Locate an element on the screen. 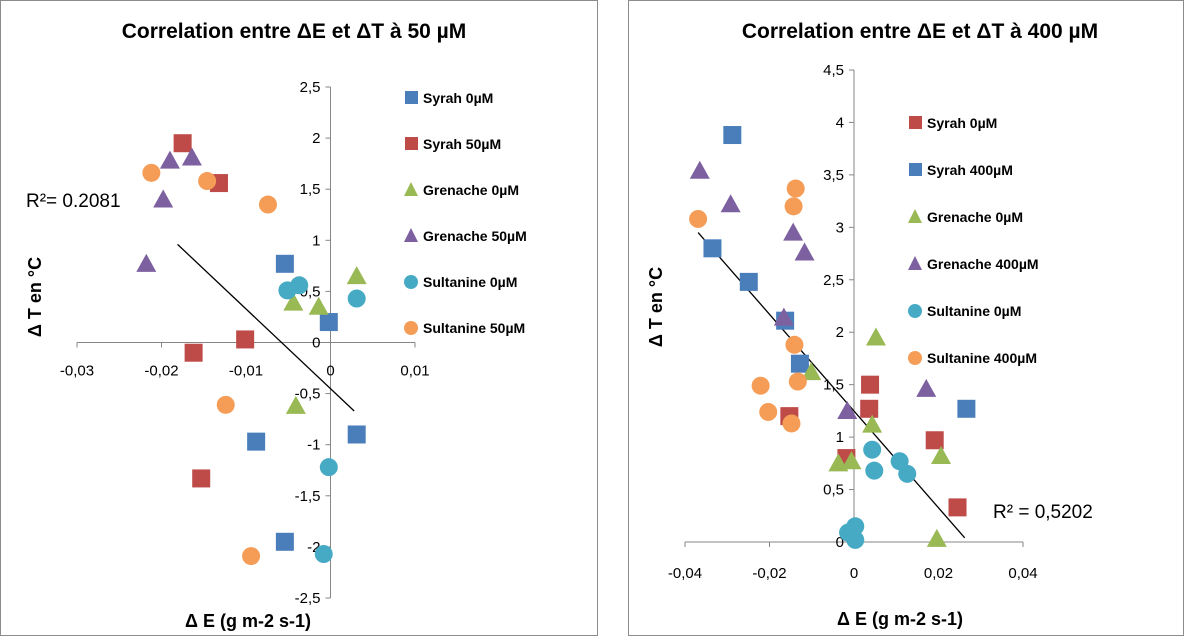 The image size is (1185, 637). trendline is located at coordinates (266, 327).